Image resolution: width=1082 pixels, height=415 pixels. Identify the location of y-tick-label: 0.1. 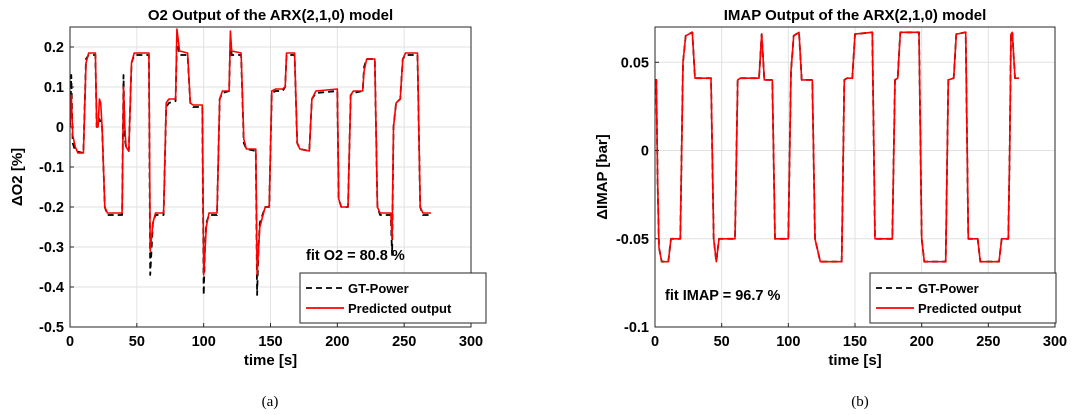
(54, 88).